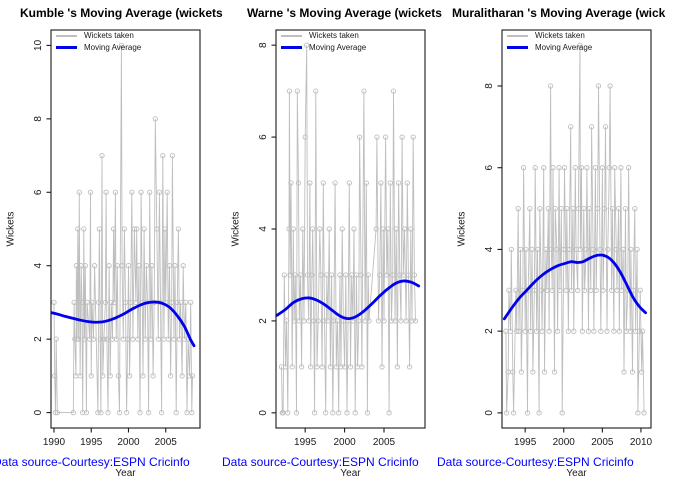 The height and width of the screenshot is (482, 676). What do you see at coordinates (42, 227) in the screenshot?
I see `y-axis: 0 2 4 6 8 10` at bounding box center [42, 227].